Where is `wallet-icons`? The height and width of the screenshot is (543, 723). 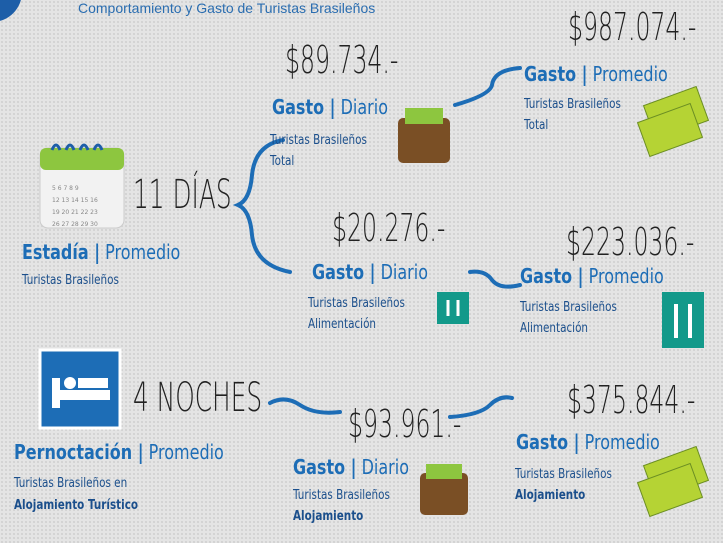 wallet-icons is located at coordinates (433, 311).